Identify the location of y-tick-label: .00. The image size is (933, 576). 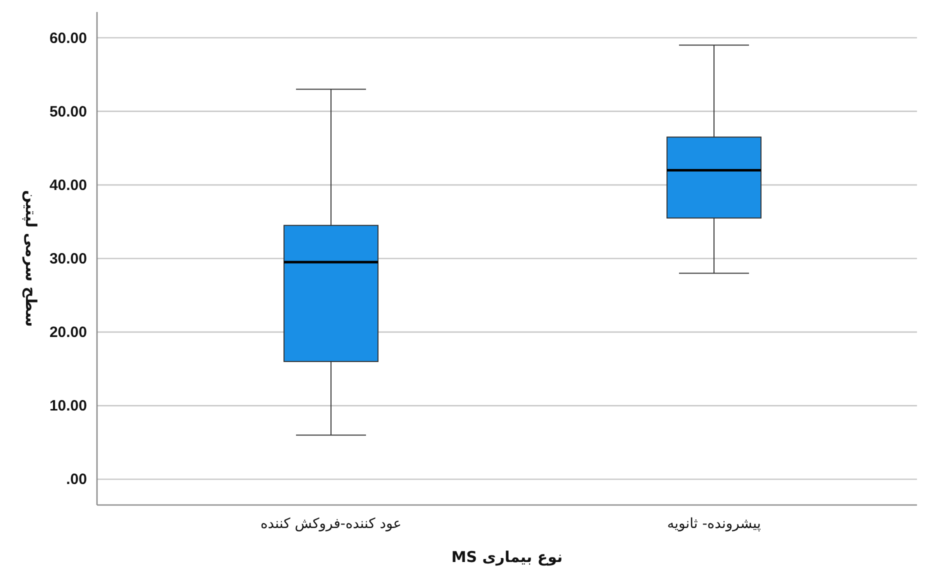
(76, 479).